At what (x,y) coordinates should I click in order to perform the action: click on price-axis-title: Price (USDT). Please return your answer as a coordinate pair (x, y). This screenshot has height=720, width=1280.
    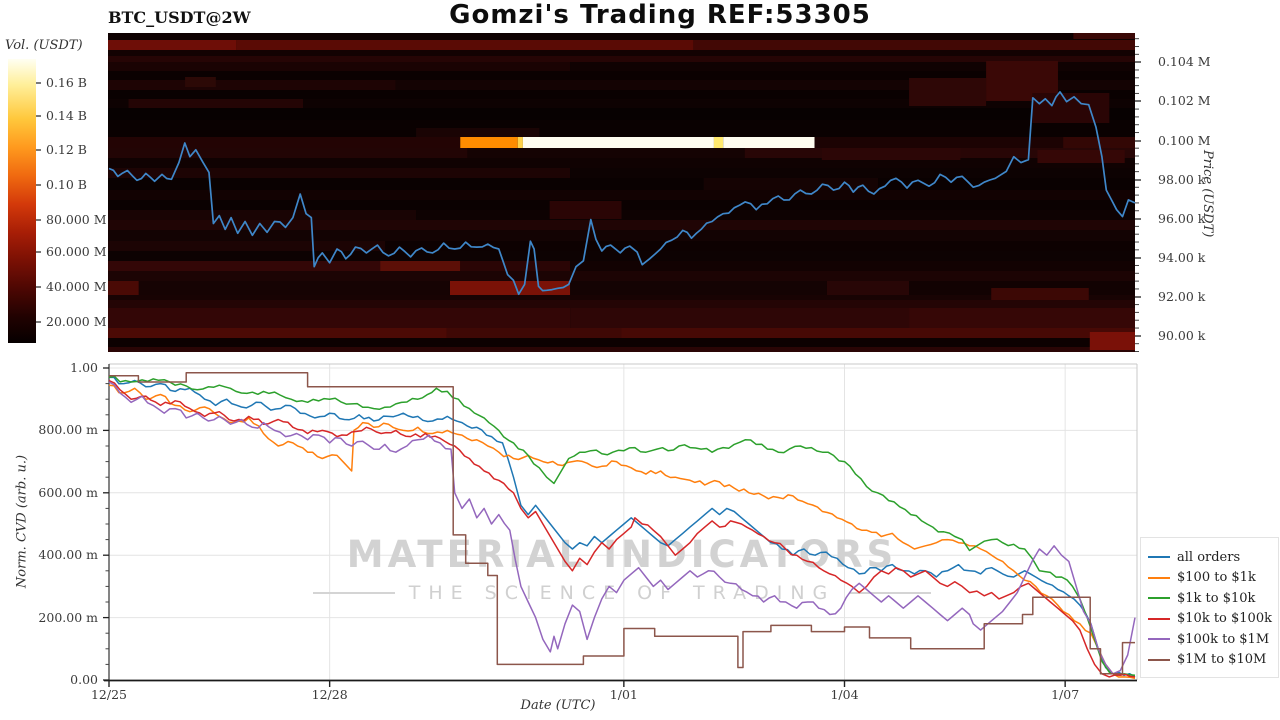
    Looking at the image, I should click on (1207, 194).